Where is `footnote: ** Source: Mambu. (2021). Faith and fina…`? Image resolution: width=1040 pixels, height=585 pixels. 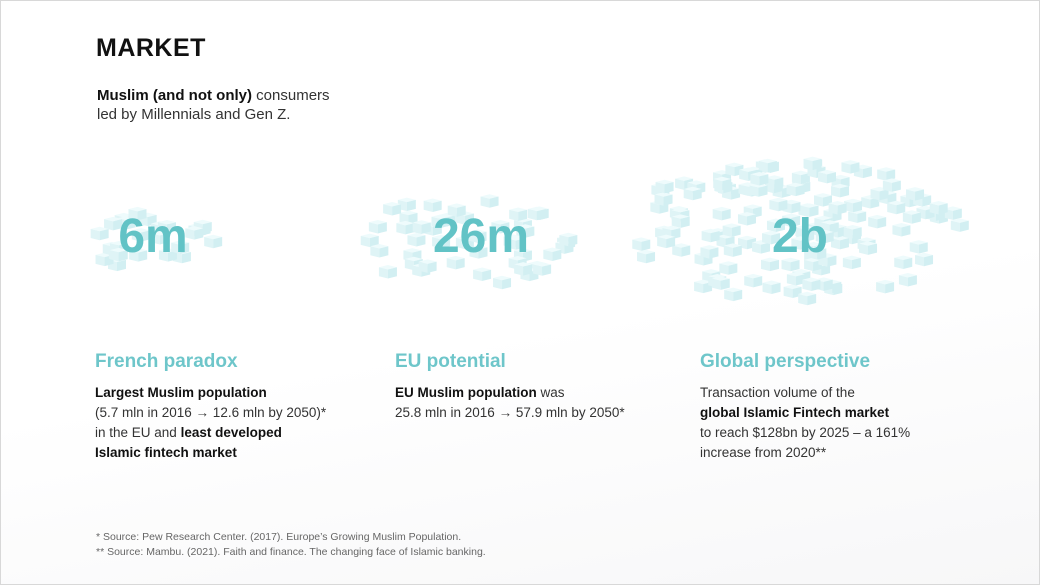
footnote: ** Source: Mambu. (2021). Faith and fina… is located at coordinates (291, 552).